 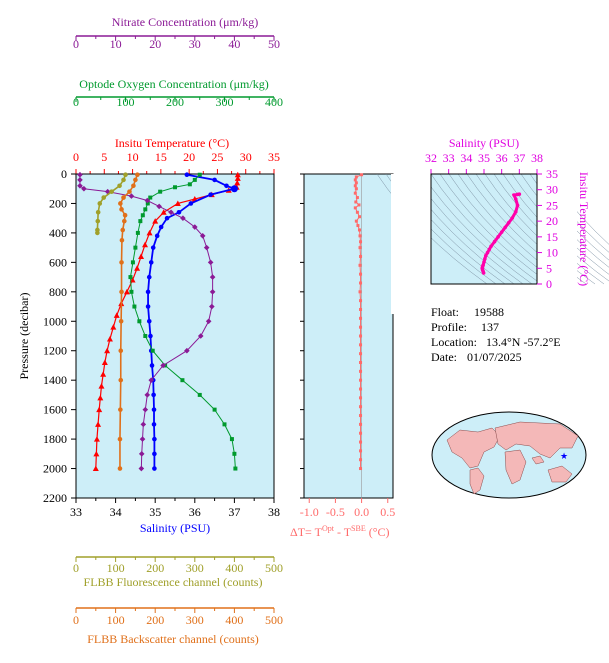 I want to click on oxygen-tick-label: 100, so click(x=126, y=102).